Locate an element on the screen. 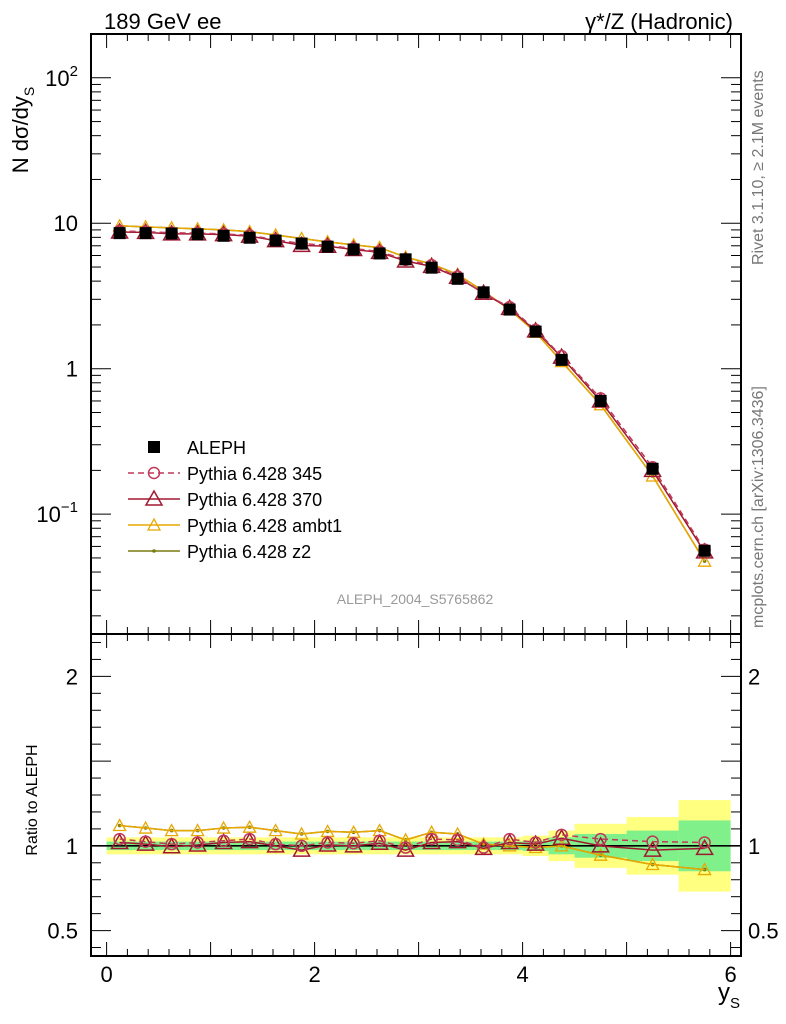  y-tick-label: 10⁻¹ is located at coordinates (57, 513).